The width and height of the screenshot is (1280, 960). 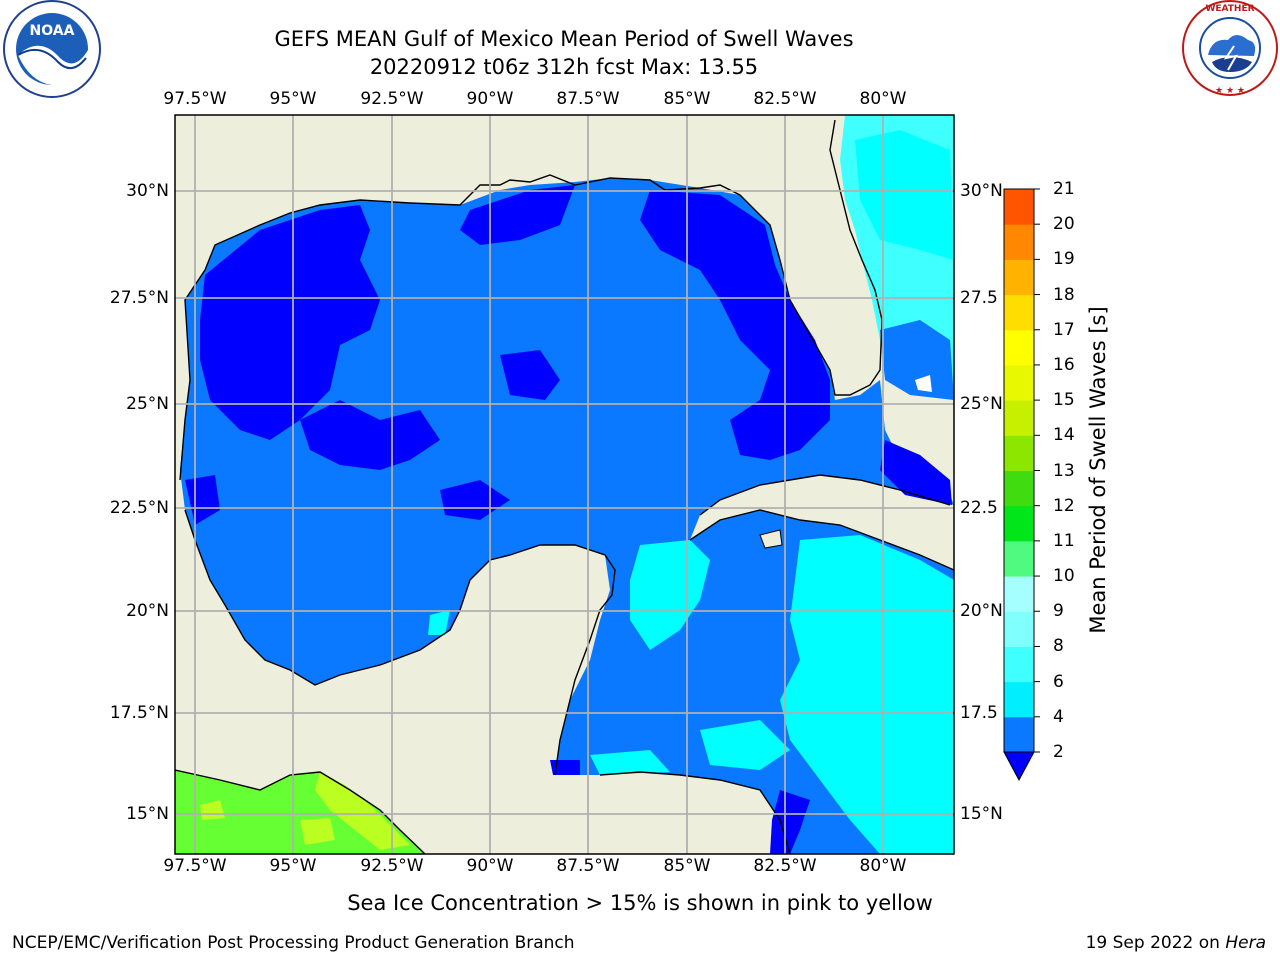 I want to click on colorbar-tick-label: 10, so click(x=1064, y=576).